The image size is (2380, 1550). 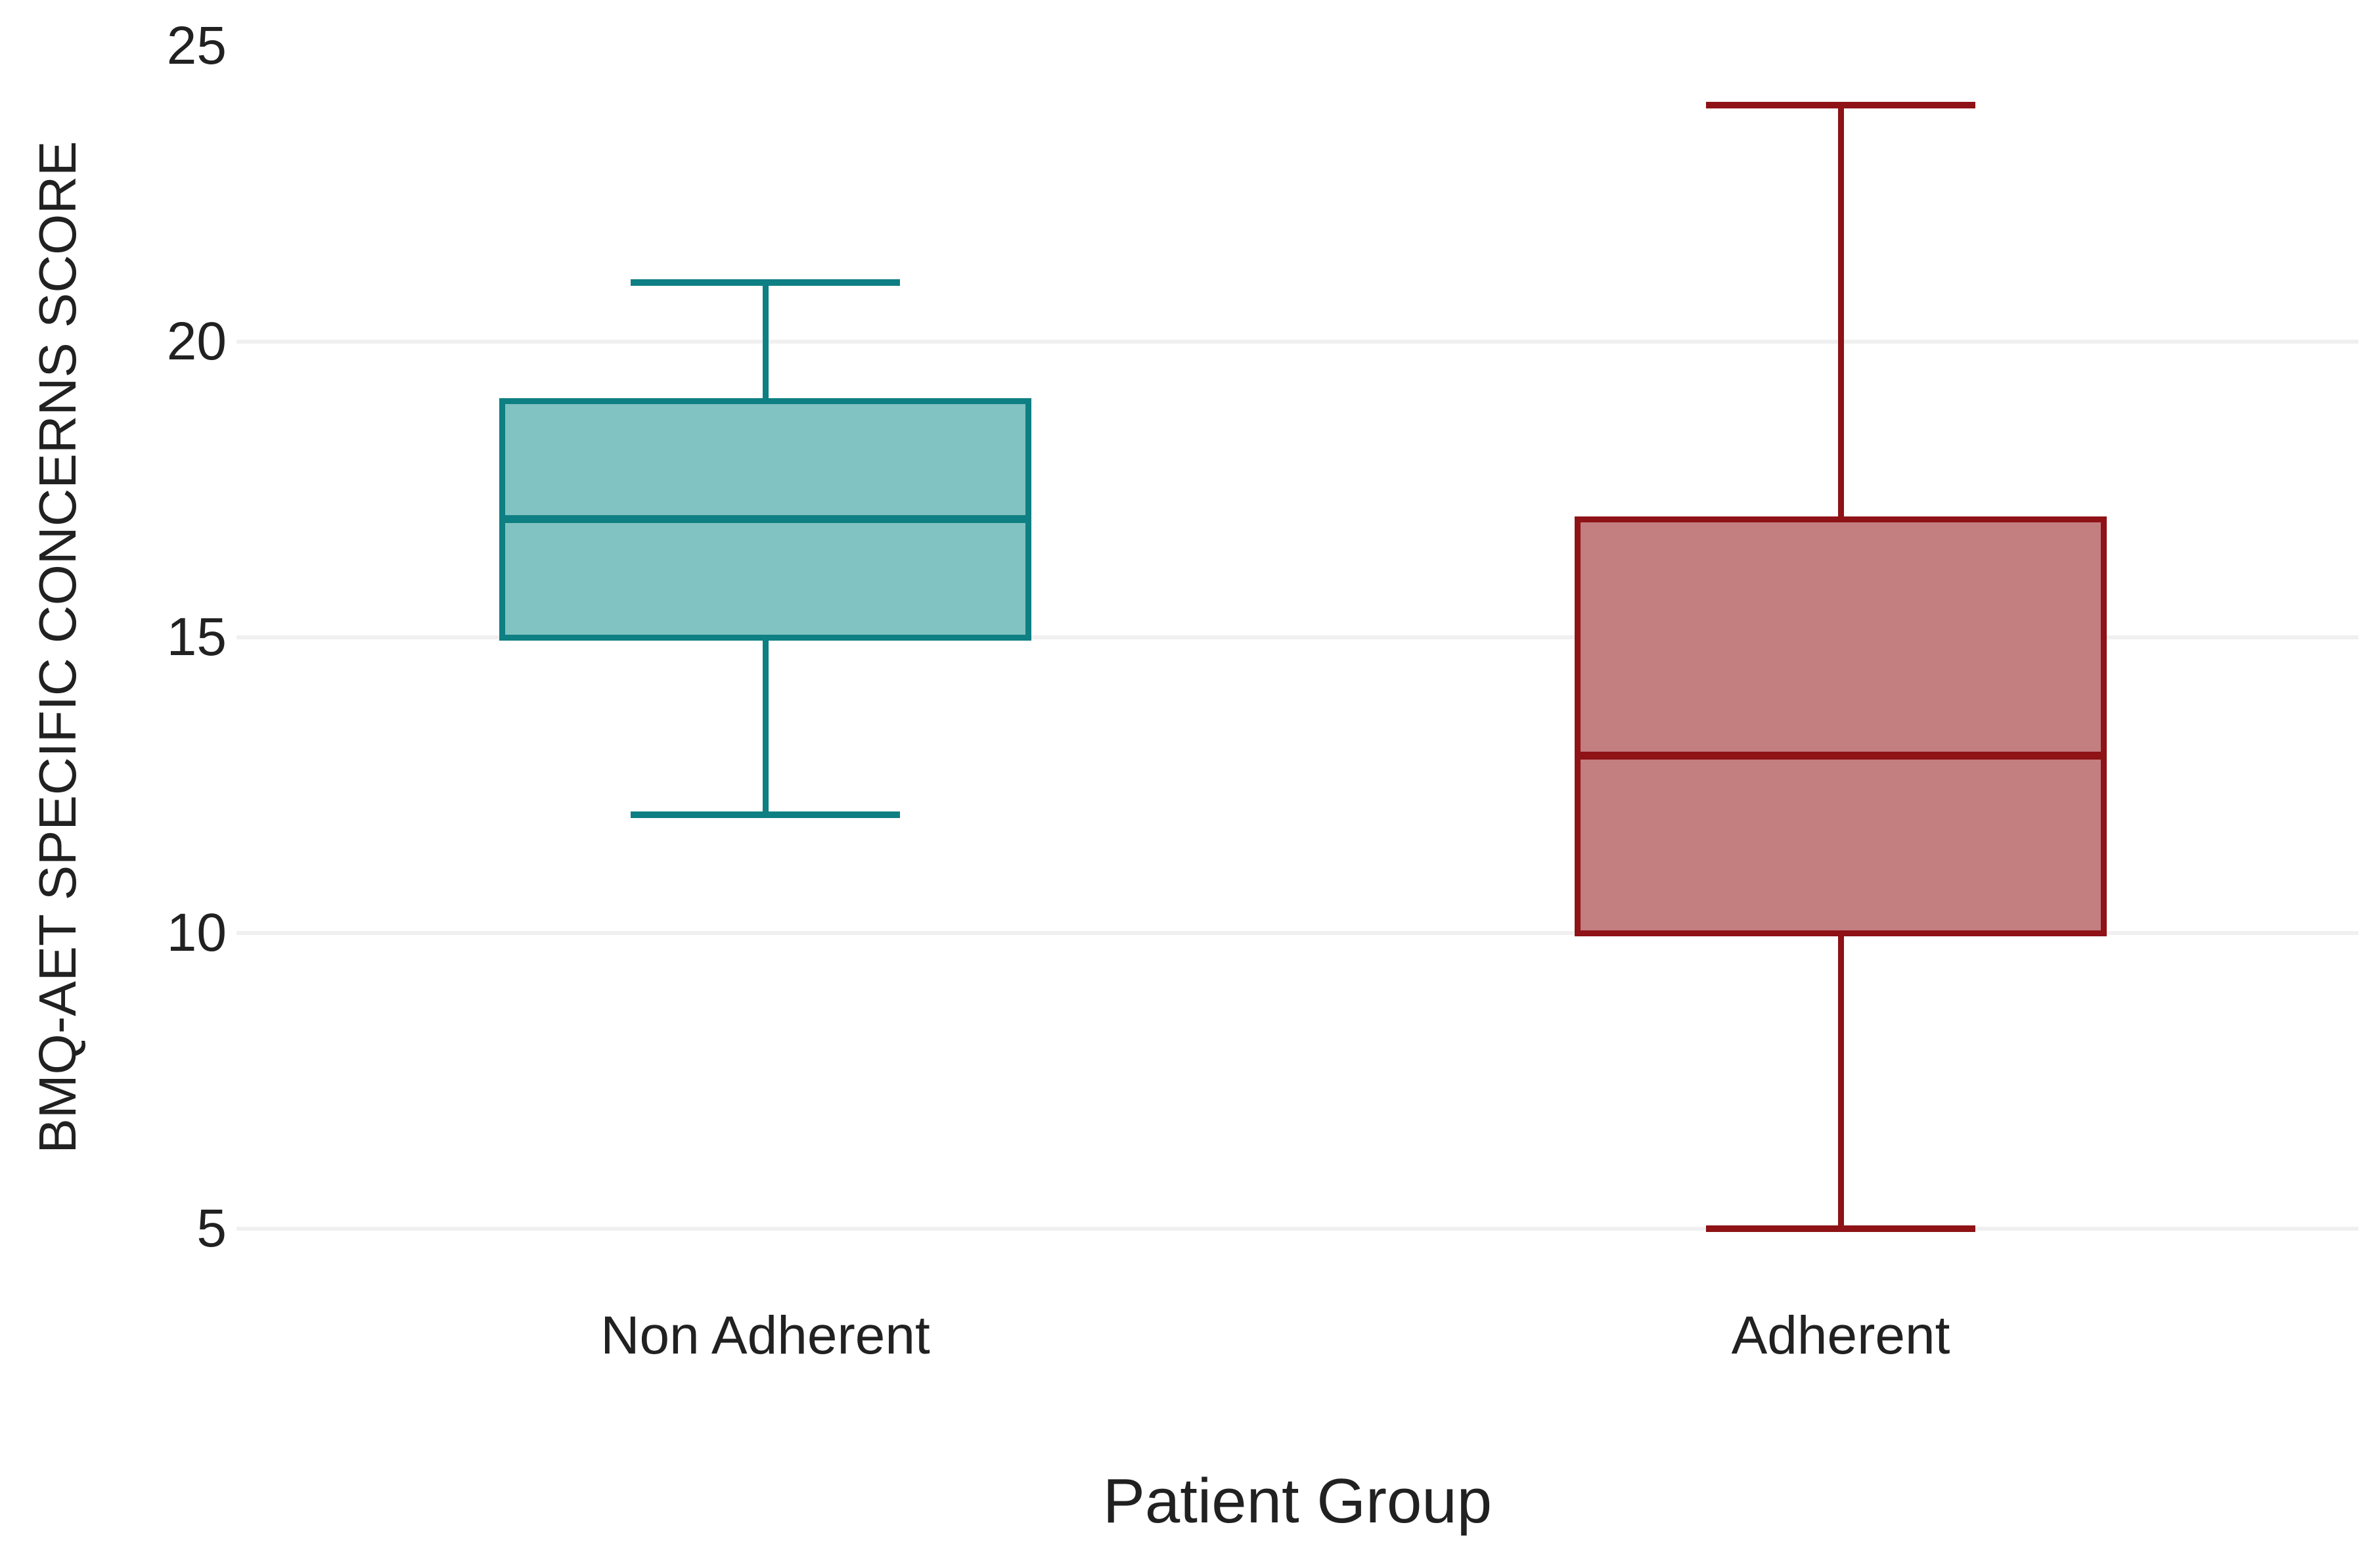 What do you see at coordinates (1841, 726) in the screenshot?
I see `iqr-box-adherent` at bounding box center [1841, 726].